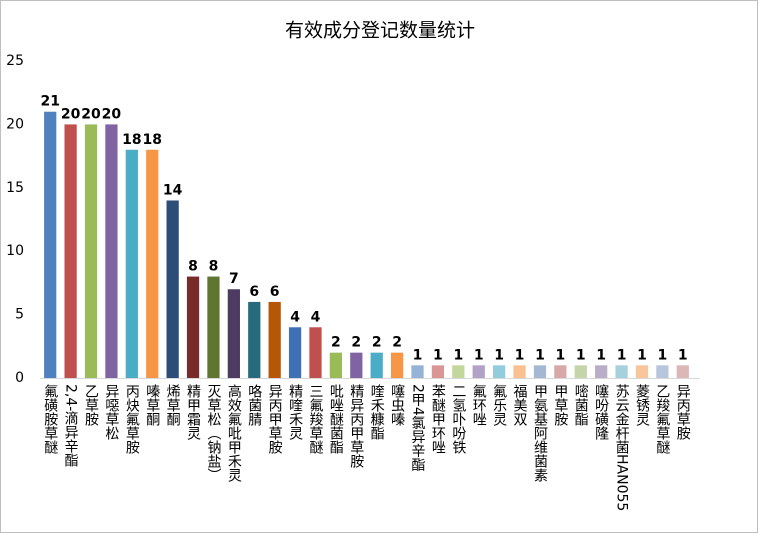 This screenshot has height=534, width=759. Describe the element at coordinates (91, 405) in the screenshot. I see `x-tick-label: 乙草胺` at that location.